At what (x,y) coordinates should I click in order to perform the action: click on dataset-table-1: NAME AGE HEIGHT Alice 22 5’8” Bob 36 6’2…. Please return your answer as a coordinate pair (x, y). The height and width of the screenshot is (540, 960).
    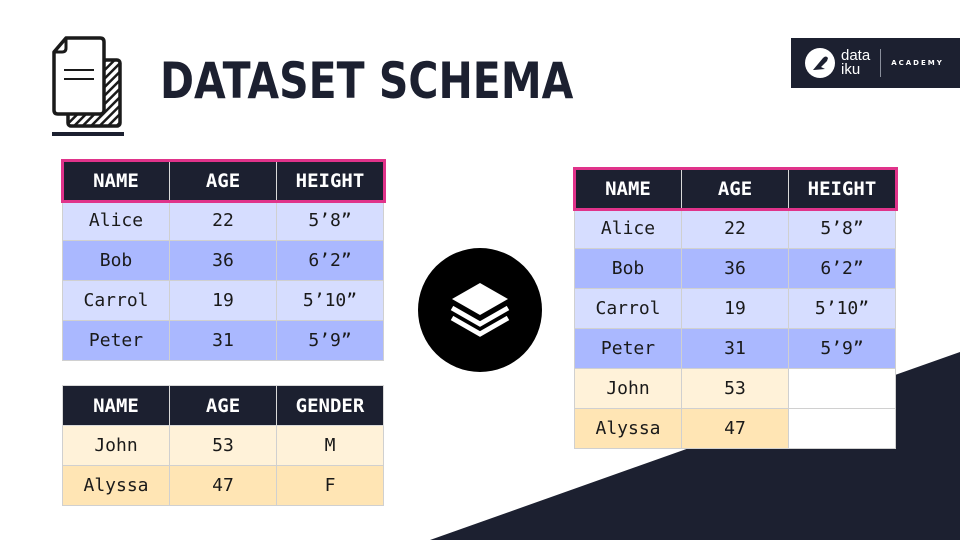
    Looking at the image, I should click on (223, 259).